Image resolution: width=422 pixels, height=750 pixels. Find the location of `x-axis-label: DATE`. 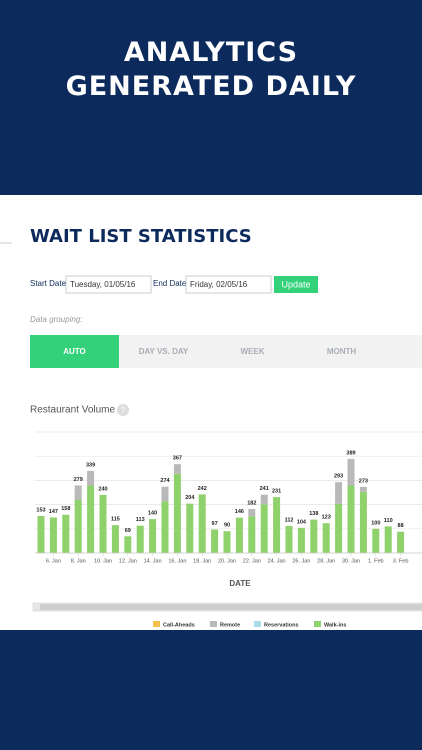

x-axis-label: DATE is located at coordinates (240, 583).